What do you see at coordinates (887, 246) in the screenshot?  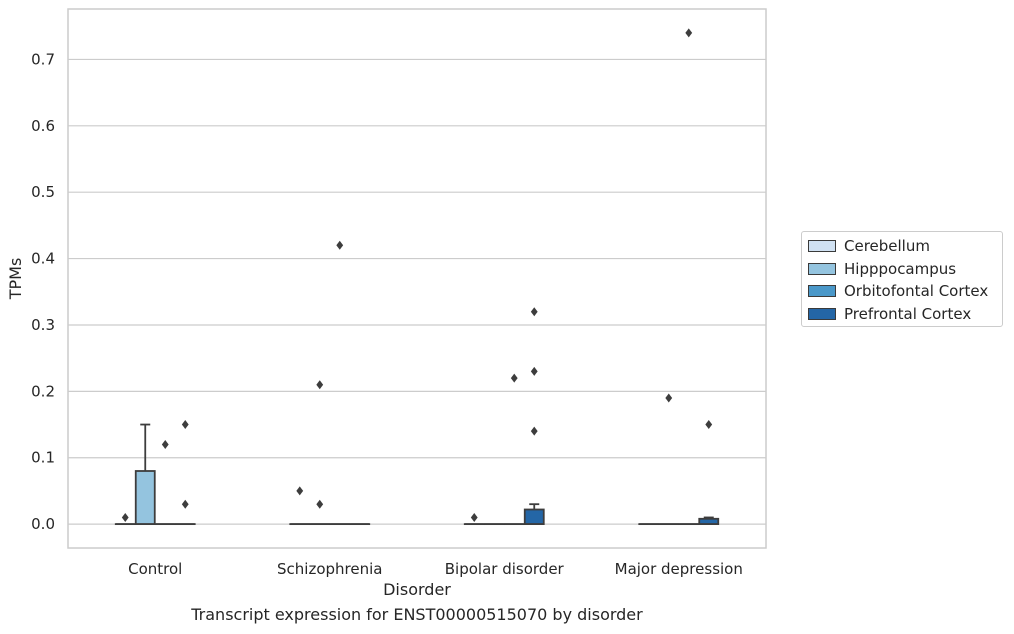 I see `legend-label: Cerebellum` at bounding box center [887, 246].